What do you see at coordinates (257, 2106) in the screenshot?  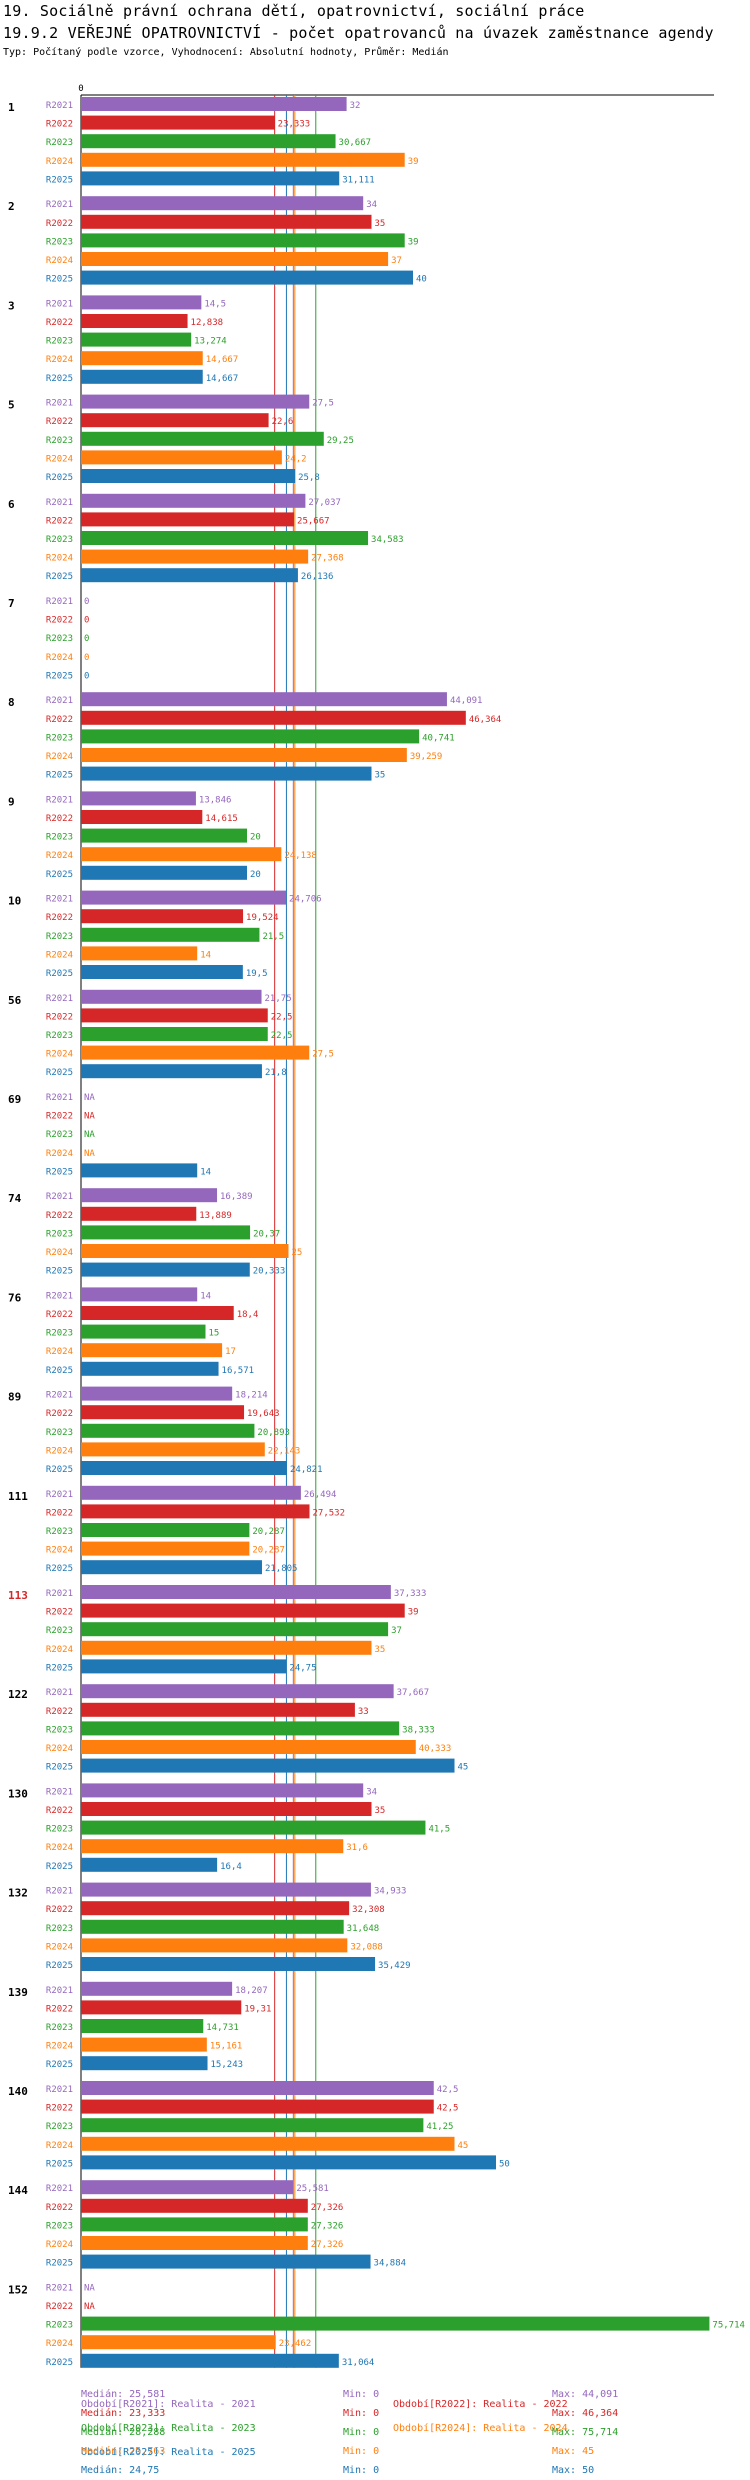 I see `bar-140-R2022` at bounding box center [257, 2106].